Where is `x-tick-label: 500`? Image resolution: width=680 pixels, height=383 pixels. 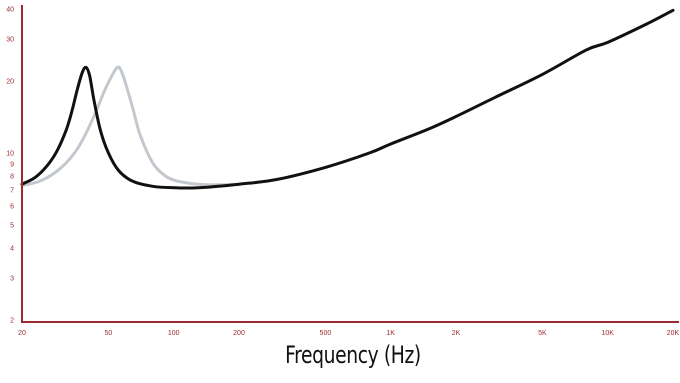
x-tick-label: 500 is located at coordinates (326, 333).